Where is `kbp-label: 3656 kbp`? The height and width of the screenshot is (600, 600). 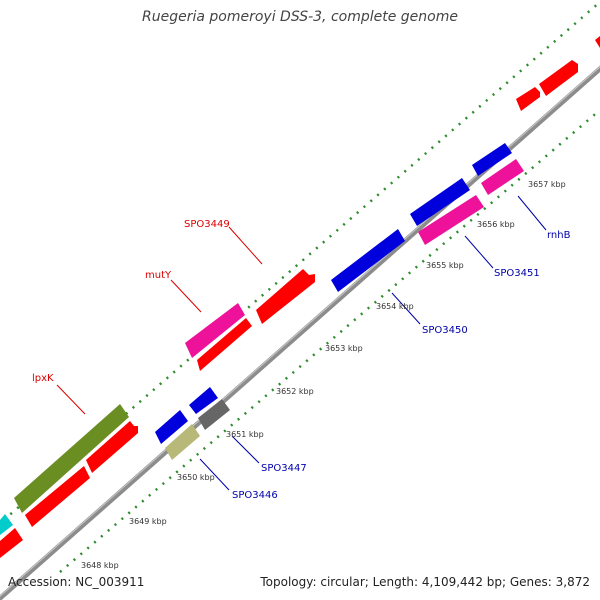 kbp-label: 3656 kbp is located at coordinates (496, 224).